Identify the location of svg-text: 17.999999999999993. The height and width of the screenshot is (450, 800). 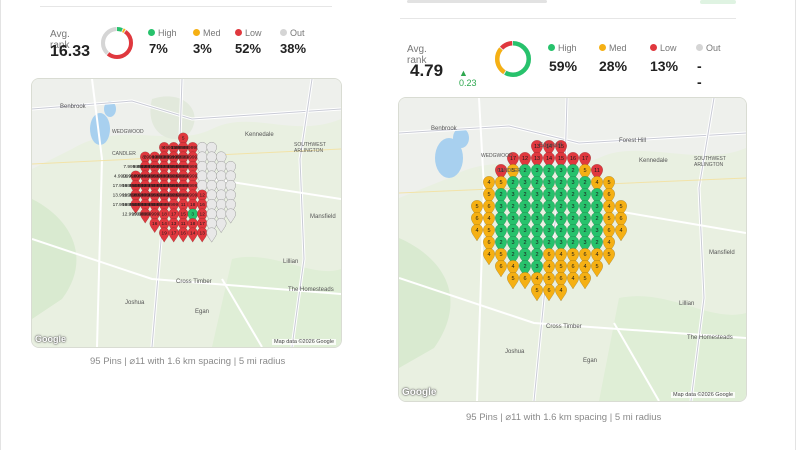
(136, 186).